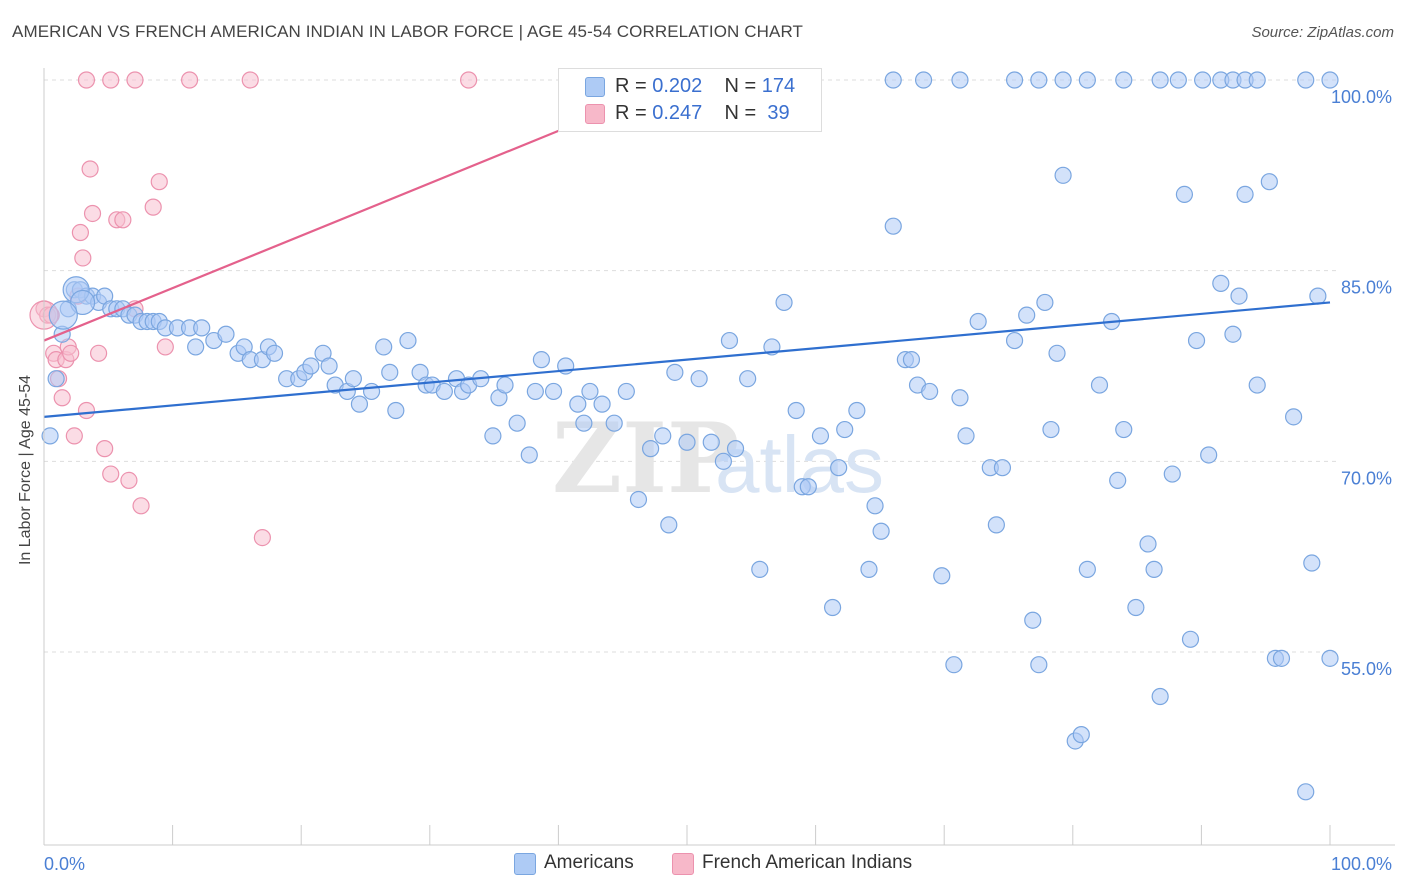 This screenshot has width=1406, height=892. What do you see at coordinates (64, 864) in the screenshot?
I see `x-tick-label: 0.0%` at bounding box center [64, 864].